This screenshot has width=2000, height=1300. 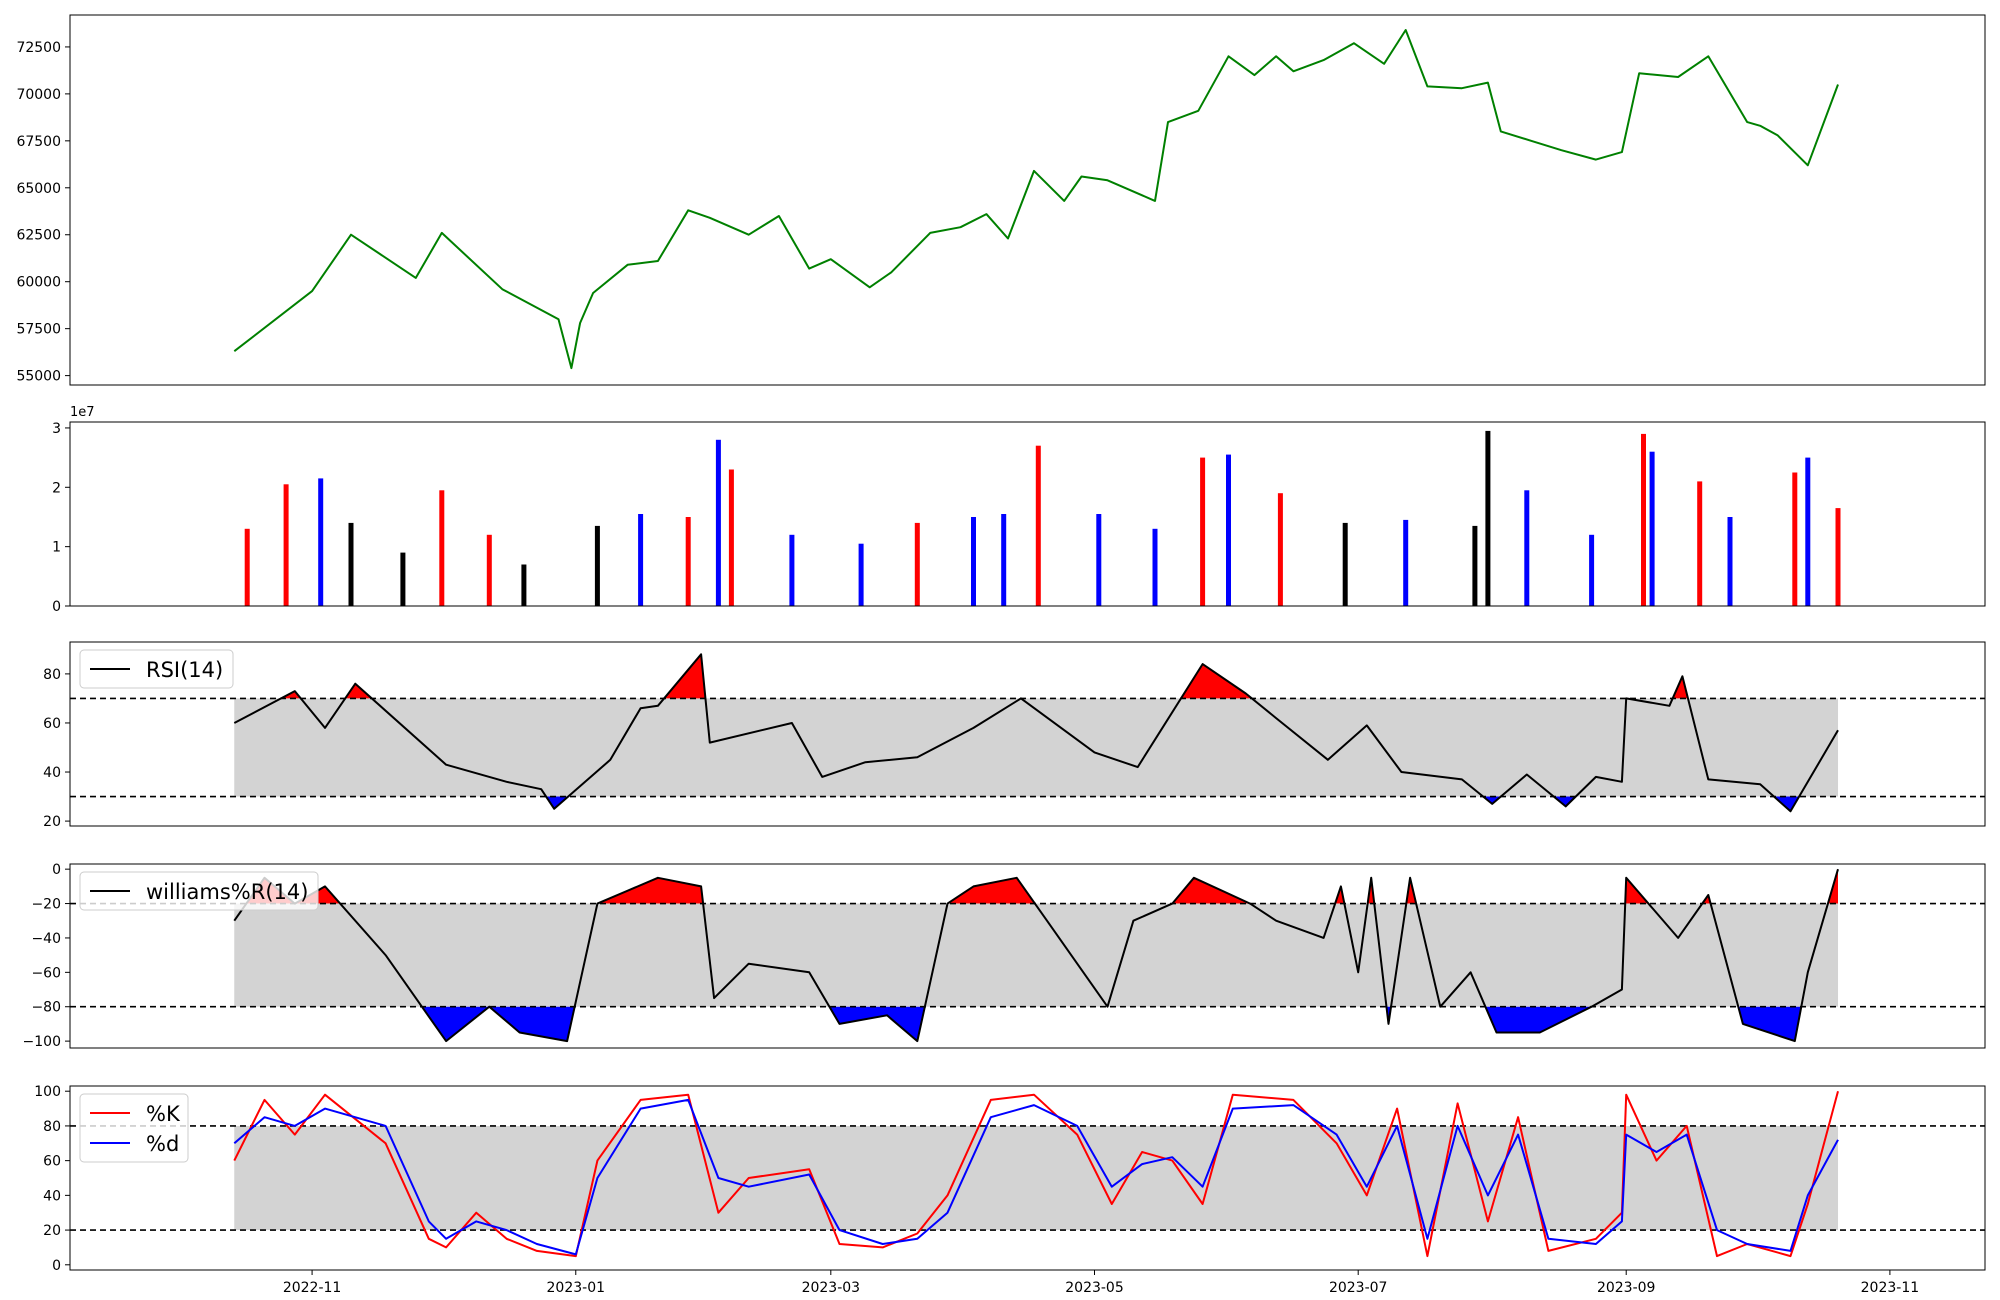 I want to click on williams-y-tick-label: 0, so click(x=56, y=870).